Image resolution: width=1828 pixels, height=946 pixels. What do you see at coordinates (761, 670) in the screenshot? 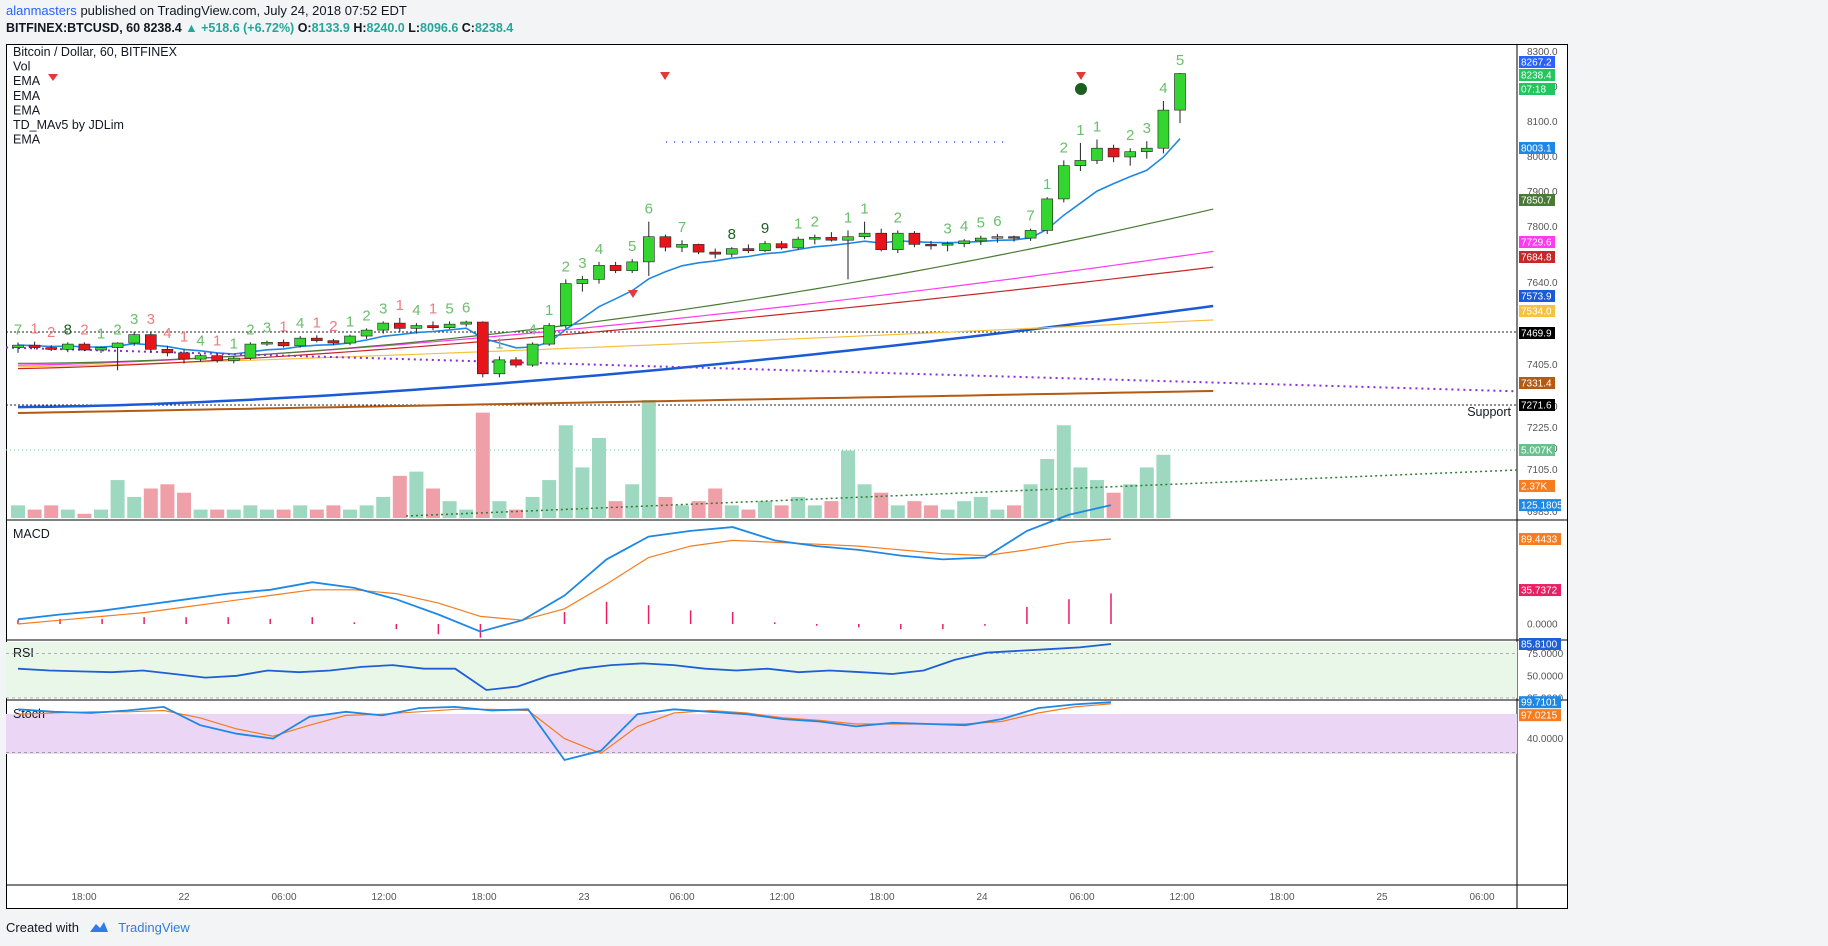
I see `rsi-band-bg` at bounding box center [761, 670].